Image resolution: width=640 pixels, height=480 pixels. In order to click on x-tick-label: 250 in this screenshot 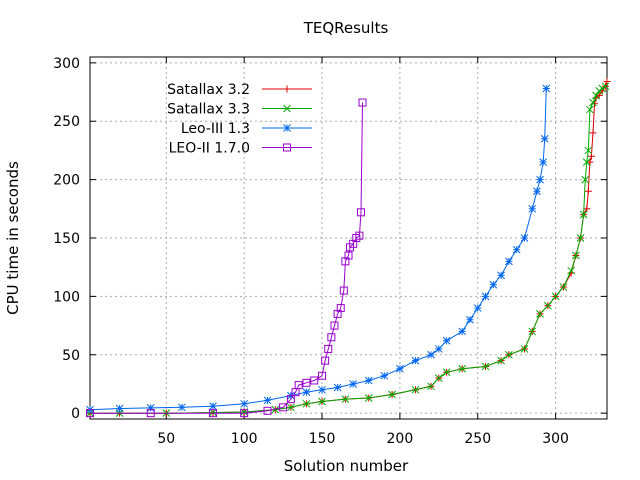, I will do `click(477, 439)`.